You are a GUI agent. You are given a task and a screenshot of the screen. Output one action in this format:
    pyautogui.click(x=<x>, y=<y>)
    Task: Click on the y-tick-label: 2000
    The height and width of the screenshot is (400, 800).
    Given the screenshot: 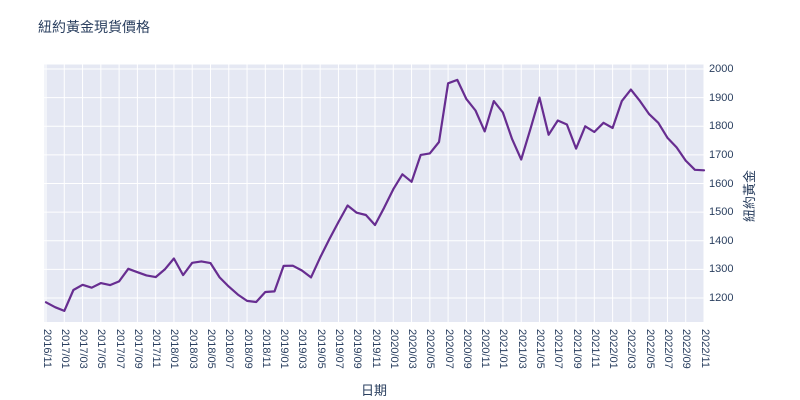 What is the action you would take?
    pyautogui.click(x=721, y=69)
    